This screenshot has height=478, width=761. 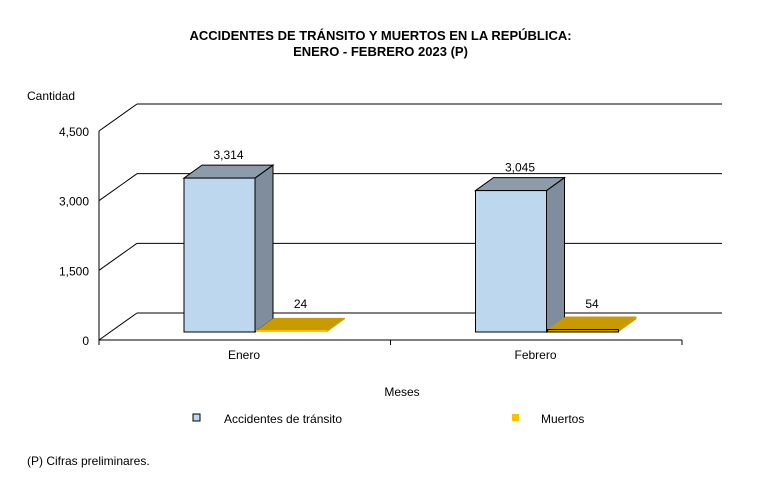 I want to click on data-label: 54, so click(x=592, y=304).